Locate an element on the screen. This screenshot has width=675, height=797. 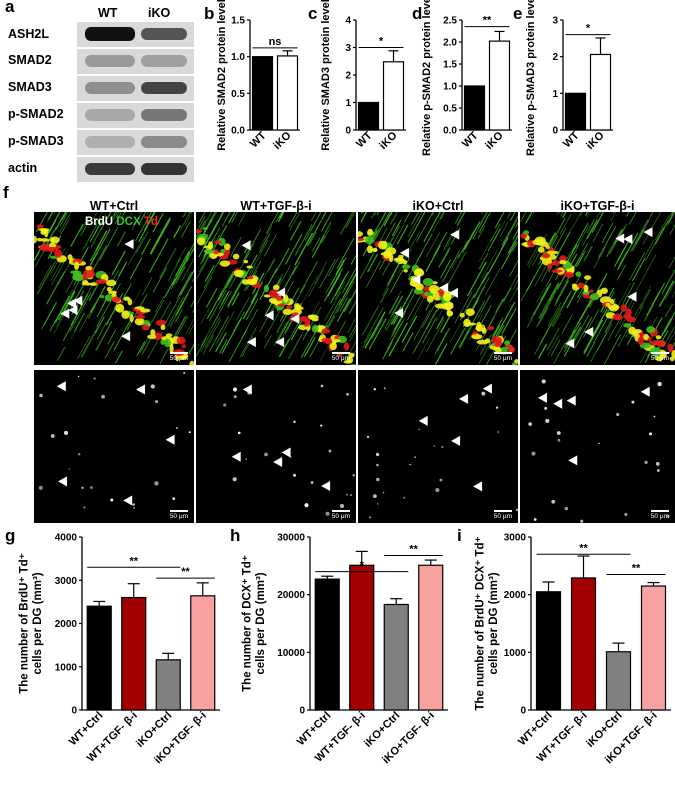
bar-chart-e: 0 1 2 3 Relative p-SMAD3 protein level WT iKO * is located at coordinates (569, 78).